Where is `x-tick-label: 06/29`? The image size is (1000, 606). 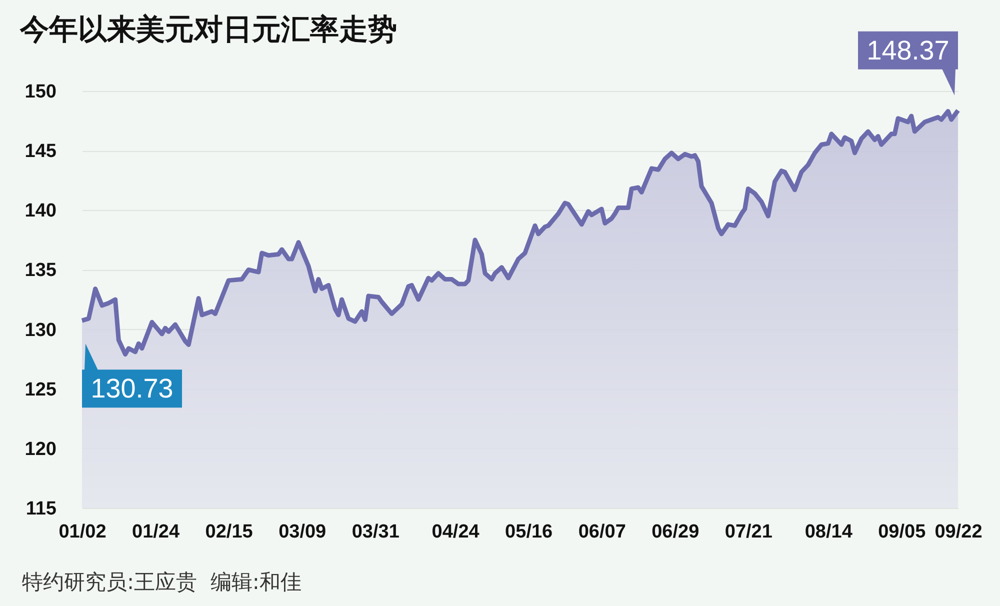
x-tick-label: 06/29 is located at coordinates (676, 532).